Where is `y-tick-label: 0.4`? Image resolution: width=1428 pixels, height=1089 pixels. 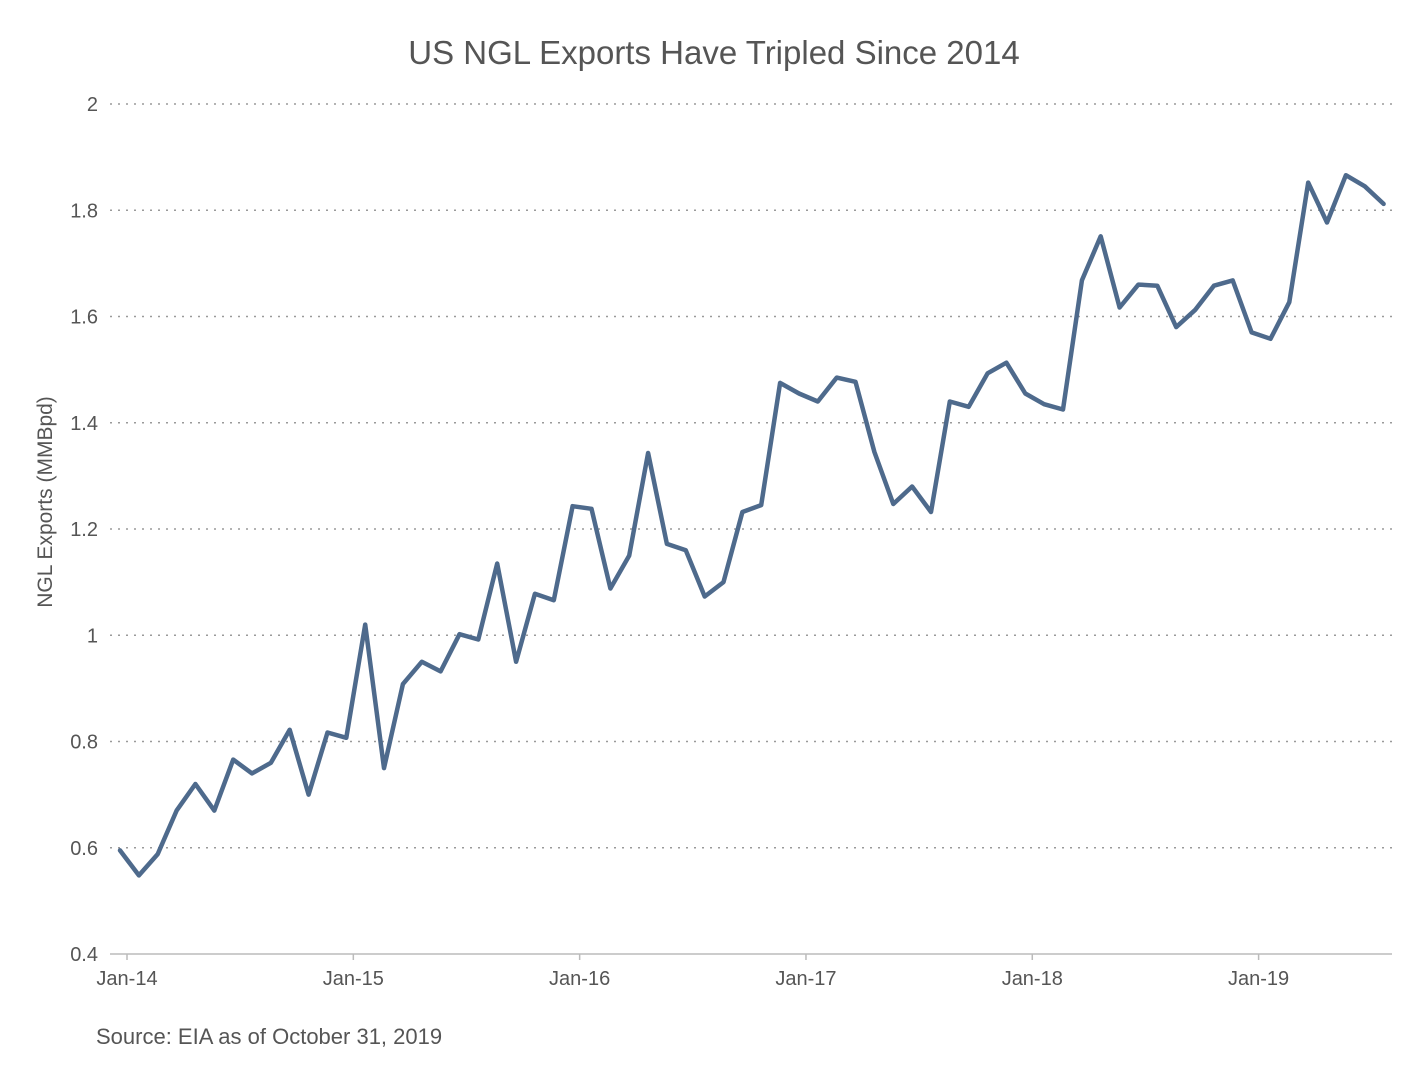 y-tick-label: 0.4 is located at coordinates (84, 955).